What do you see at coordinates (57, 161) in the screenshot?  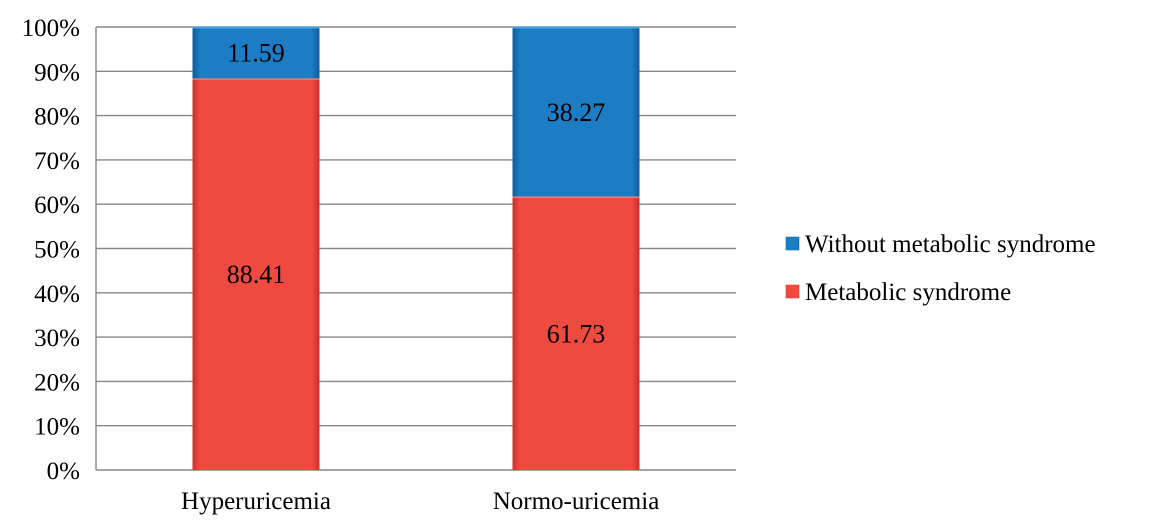 I see `y-tick-label: 70%` at bounding box center [57, 161].